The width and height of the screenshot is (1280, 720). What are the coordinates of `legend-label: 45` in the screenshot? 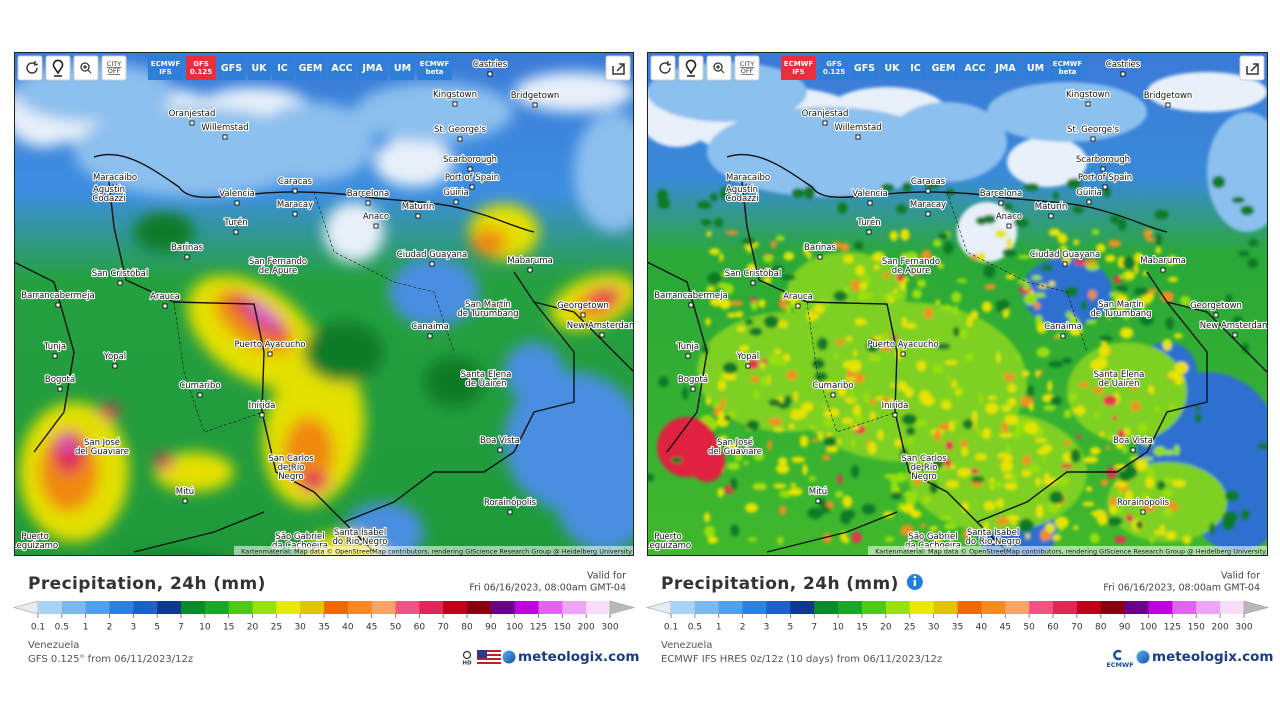 It's located at (1005, 628).